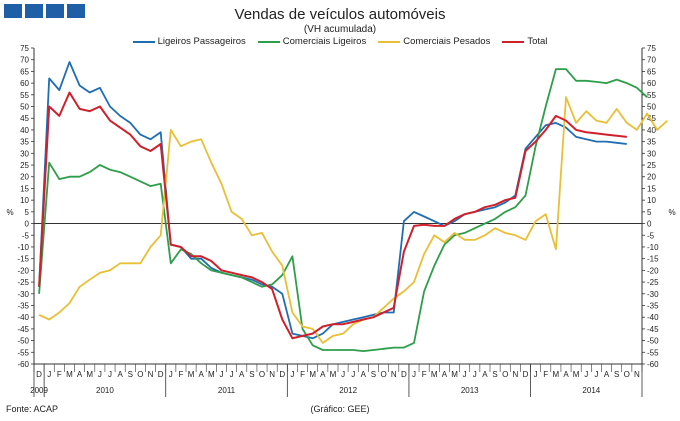 This screenshot has height=421, width=680. Describe the element at coordinates (653, 305) in the screenshot. I see `y-tick-label-right: -35` at that location.